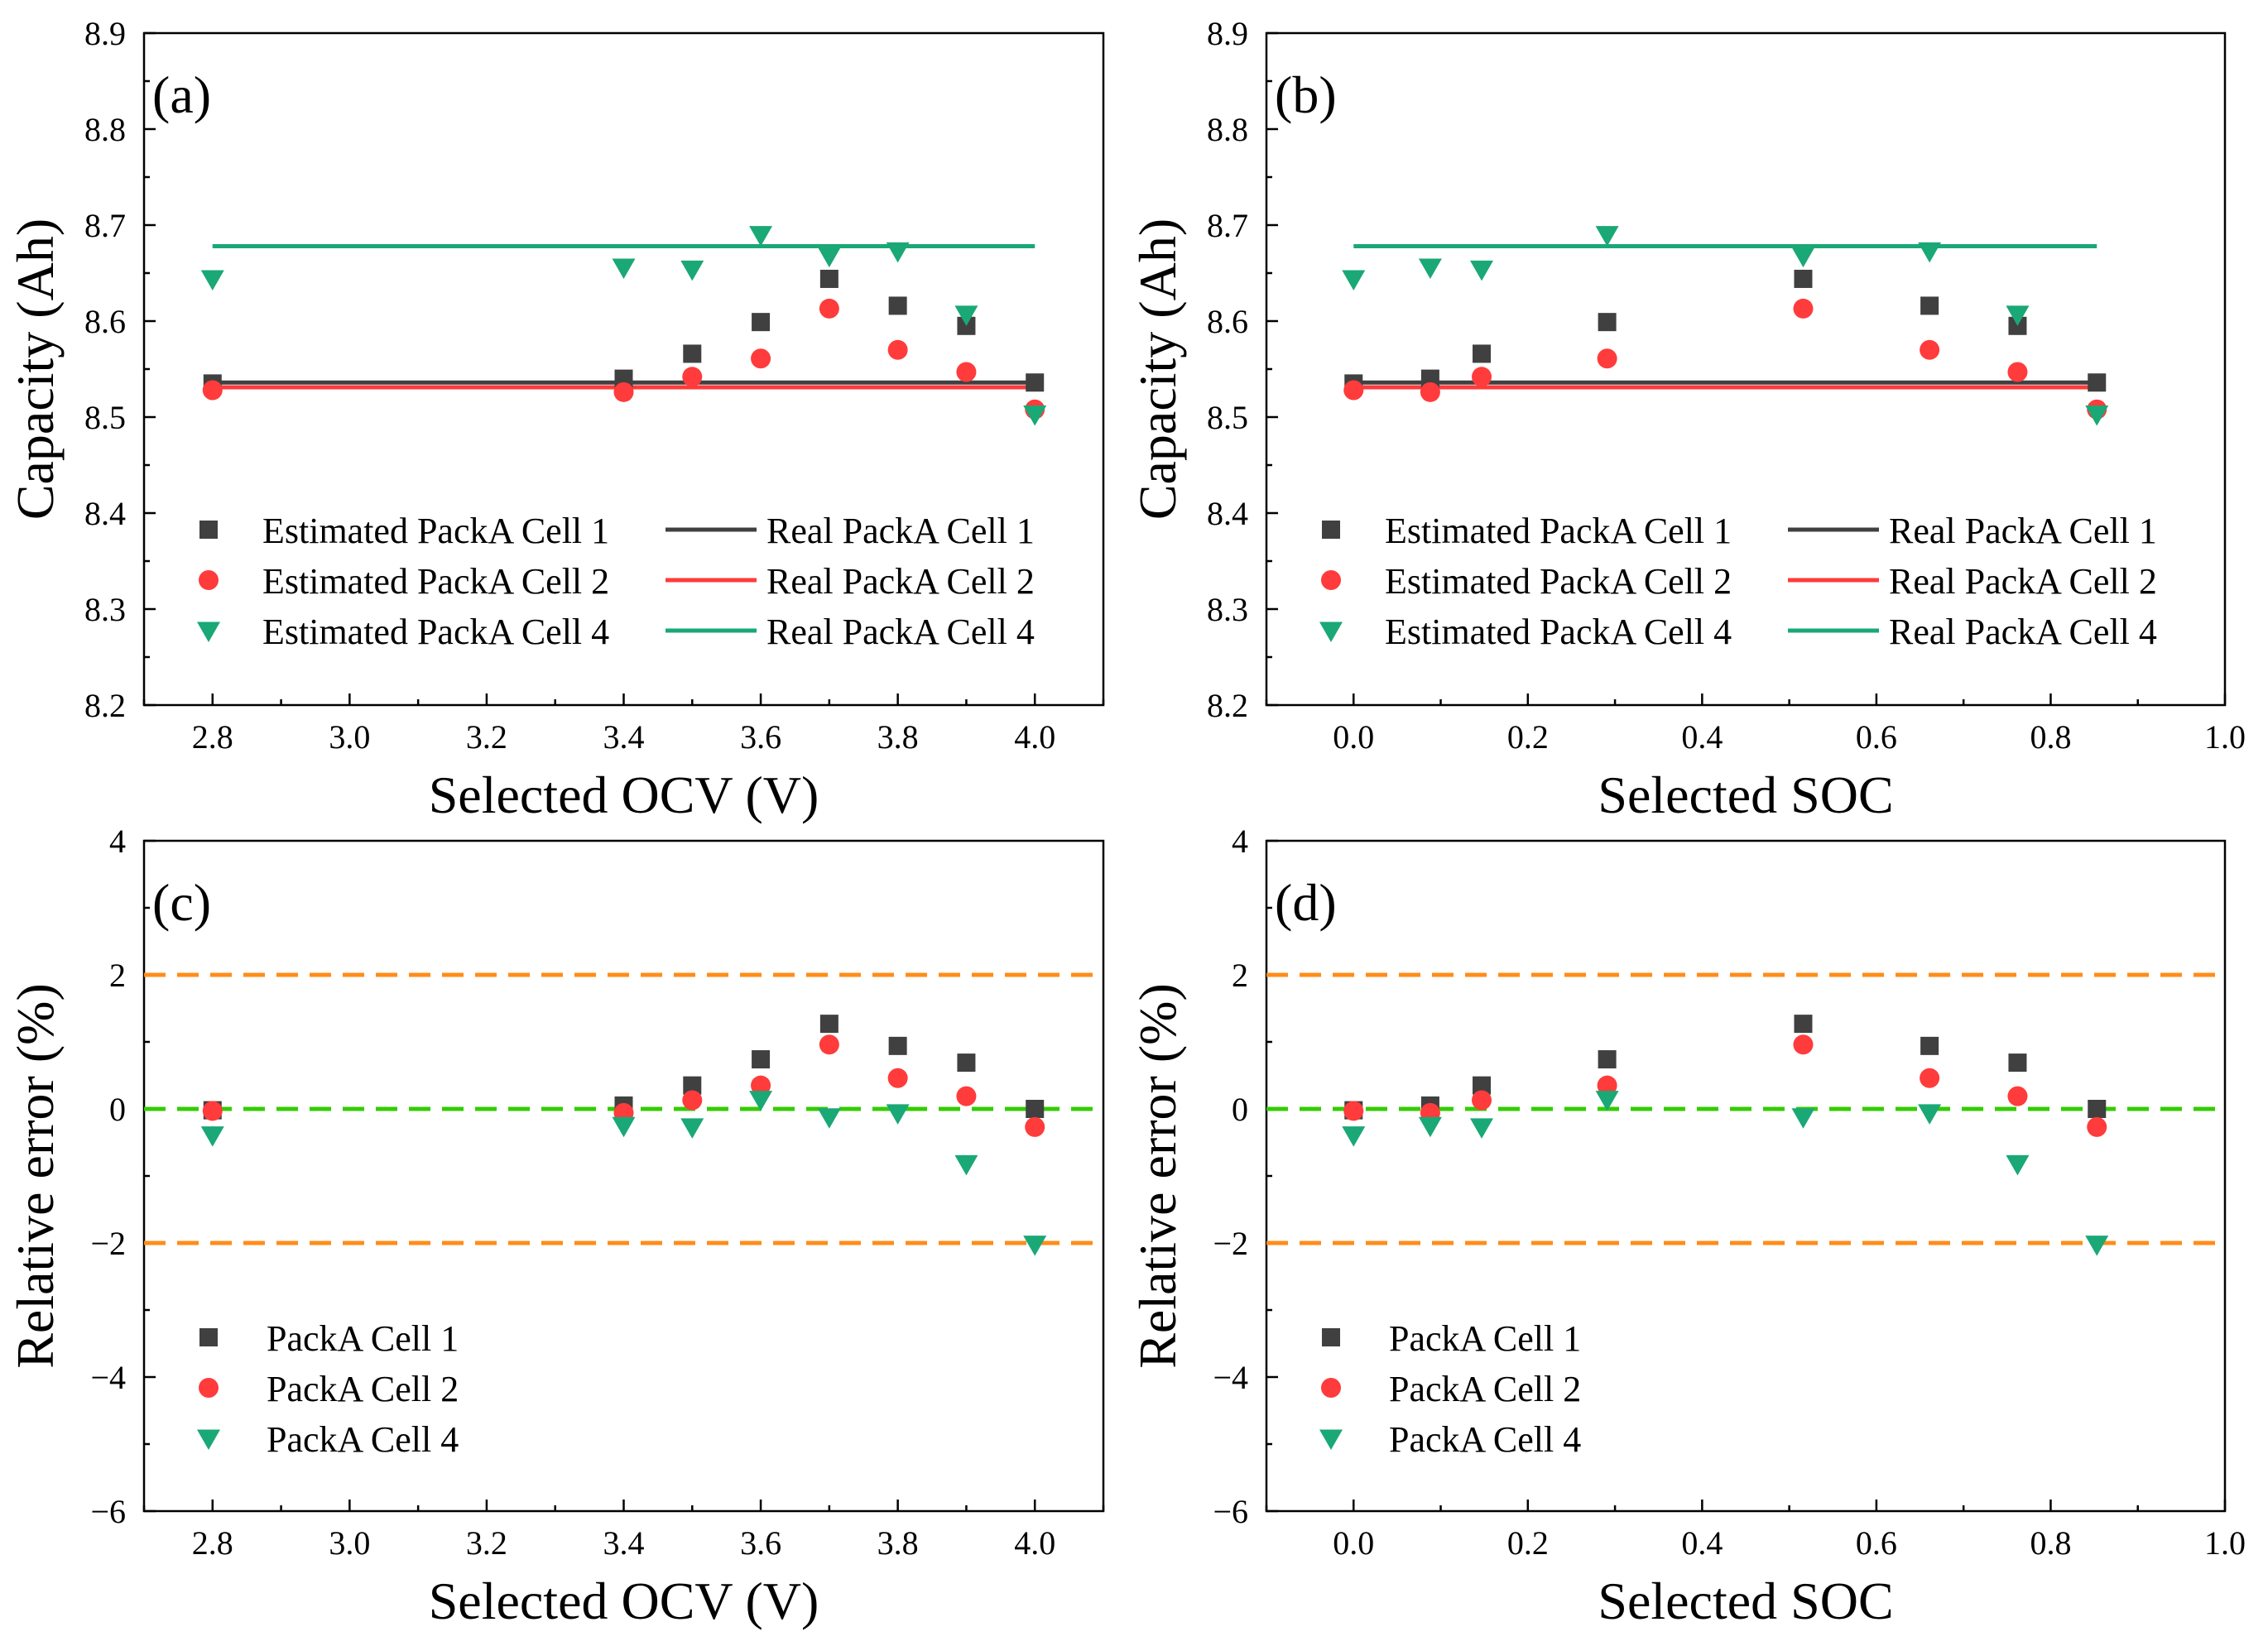 This screenshot has width=2268, height=1646. Describe the element at coordinates (1227, 225) in the screenshot. I see `y-tick-label: 8.7` at that location.